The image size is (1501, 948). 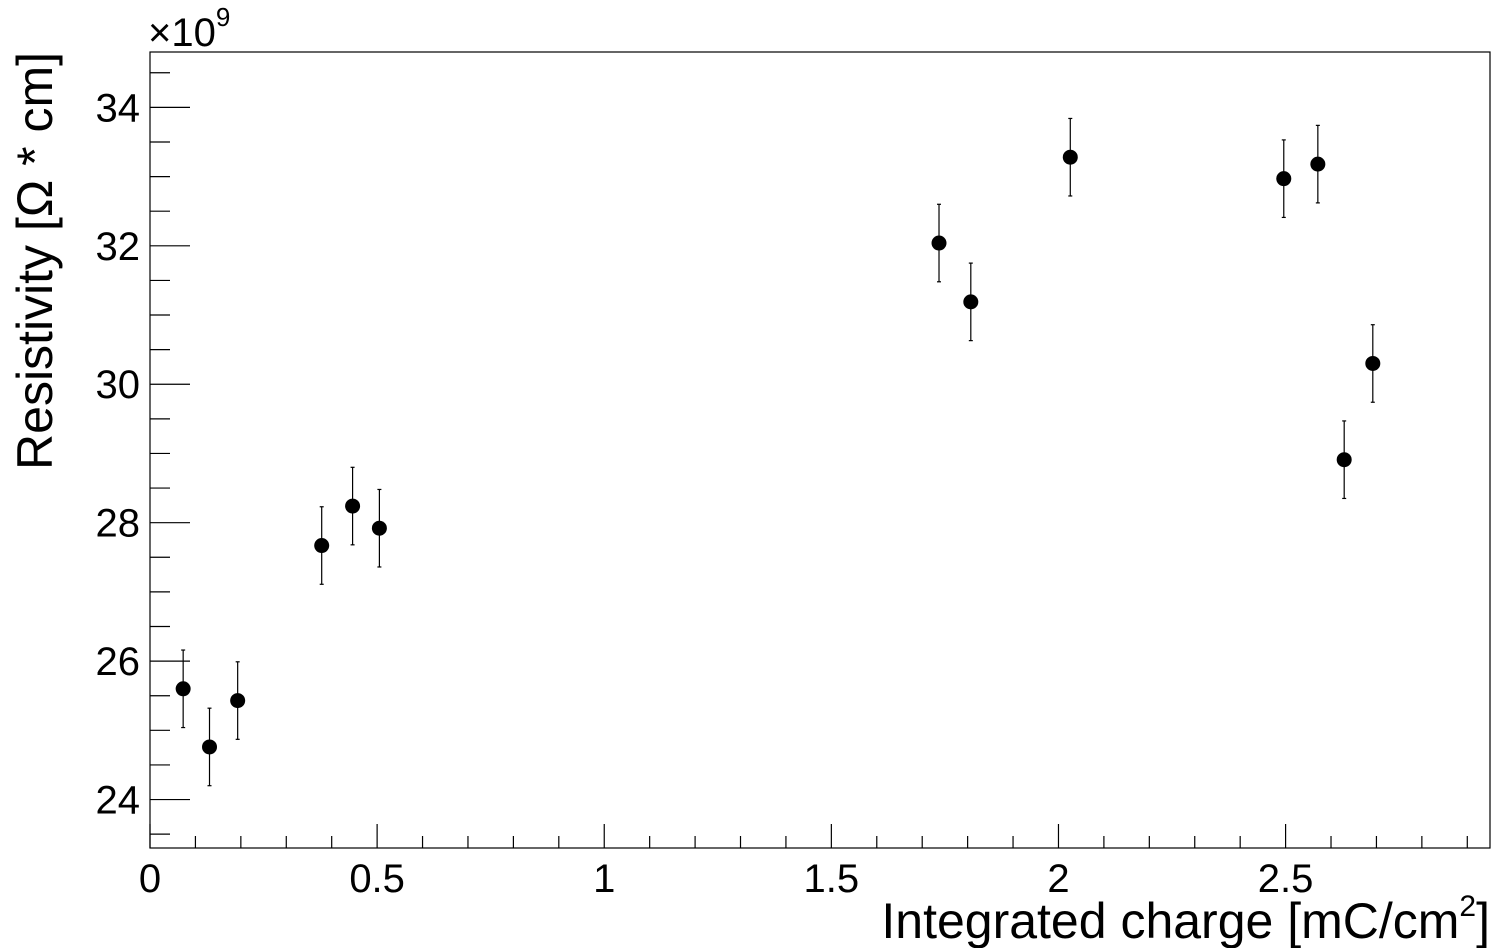 I want to click on y-tick-label: 34, so click(x=118, y=108).